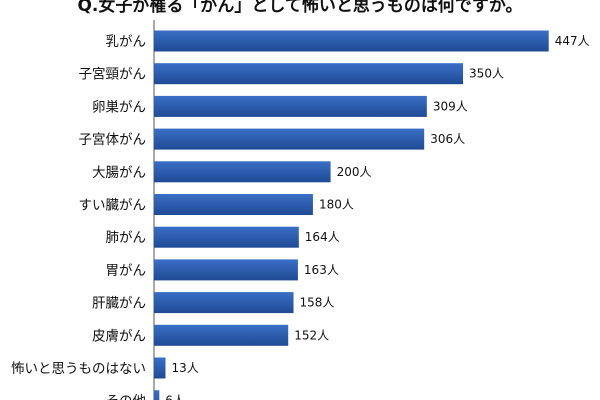 Image resolution: width=600 pixels, height=400 pixels. Describe the element at coordinates (119, 173) in the screenshot. I see `category-label: 大腸がん` at that location.